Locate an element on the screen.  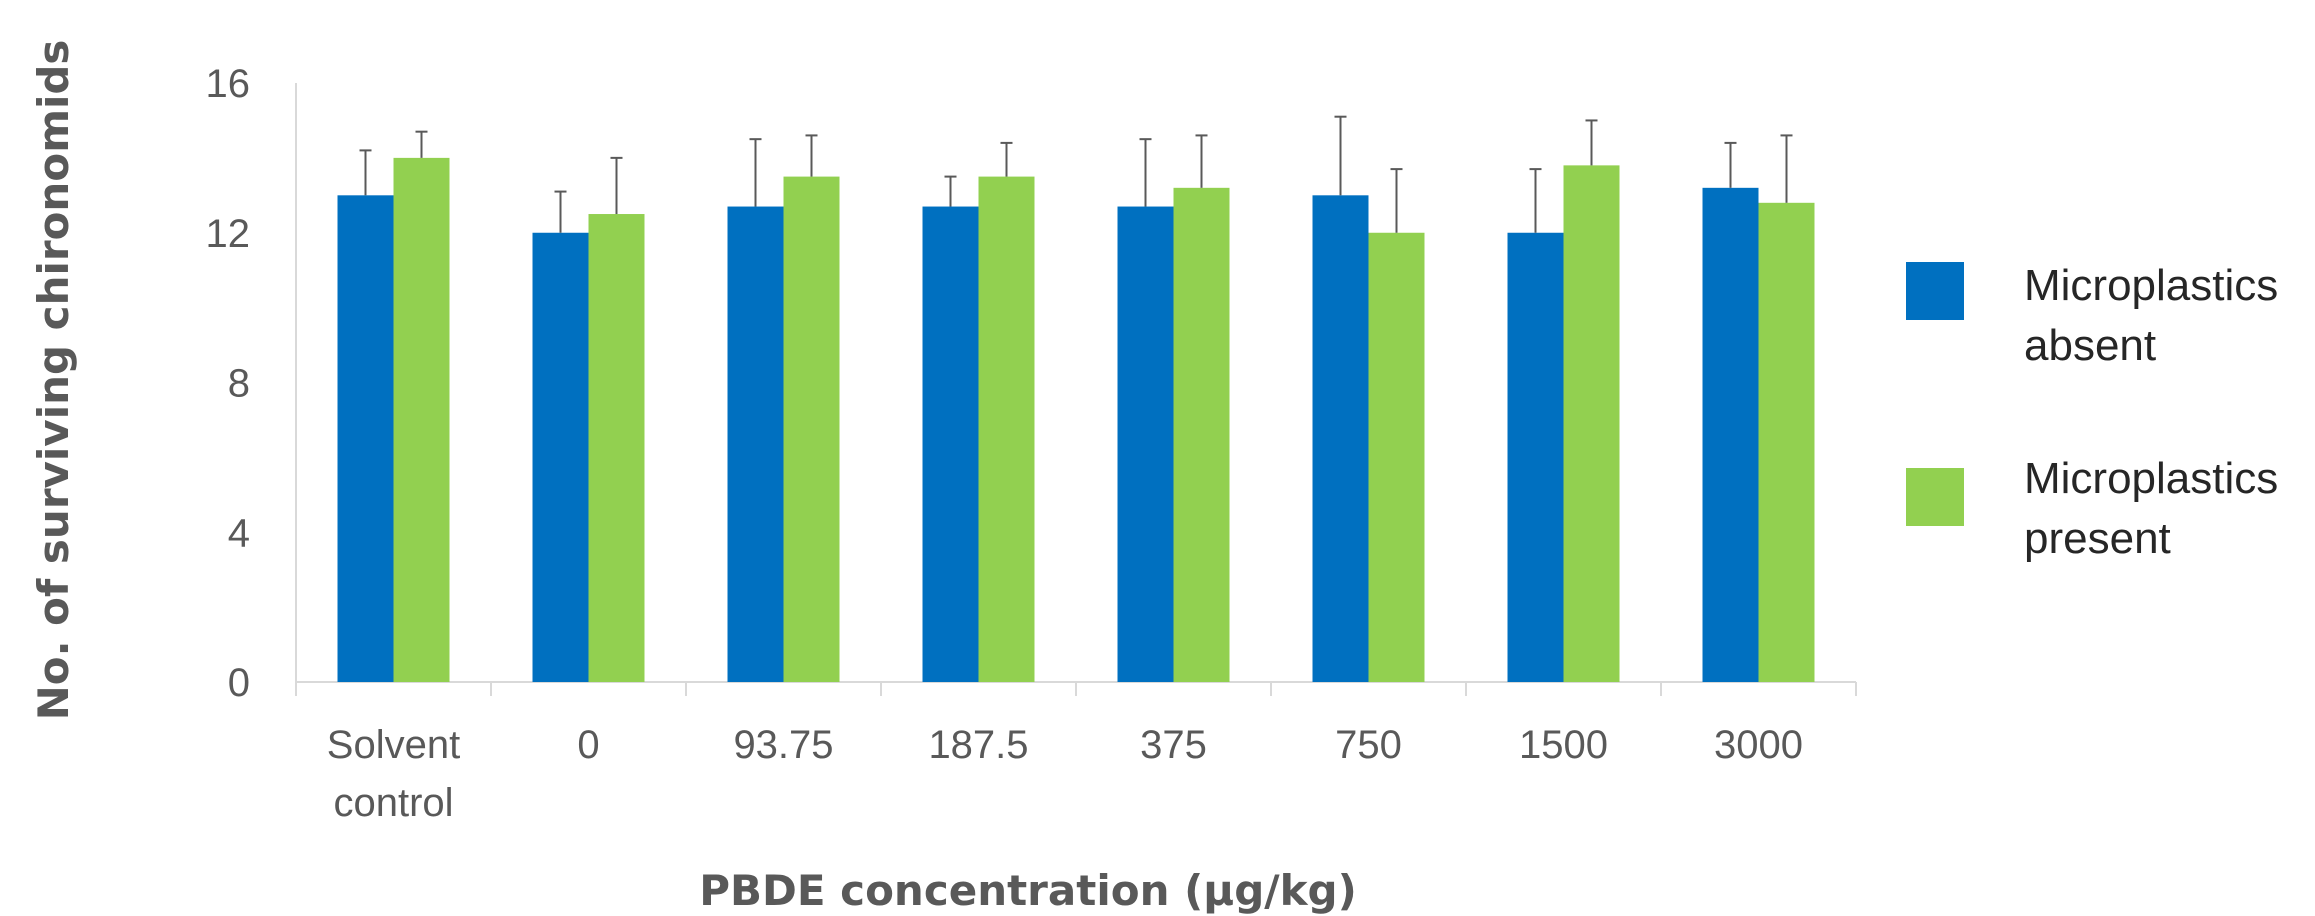
y-tick-label: 12 is located at coordinates (228, 234).